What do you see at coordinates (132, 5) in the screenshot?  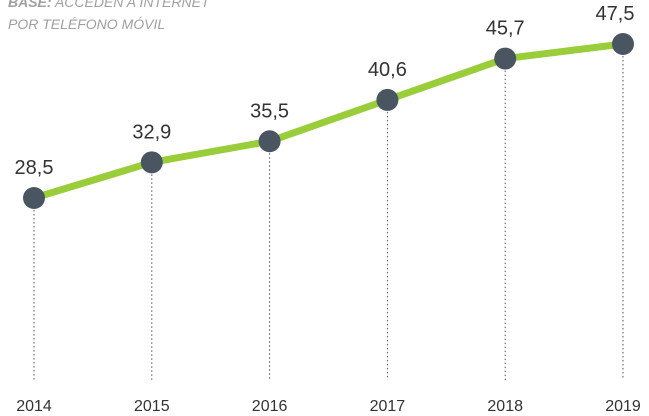 I see `subtitle-text: ACCEDEN A INTERNET` at bounding box center [132, 5].